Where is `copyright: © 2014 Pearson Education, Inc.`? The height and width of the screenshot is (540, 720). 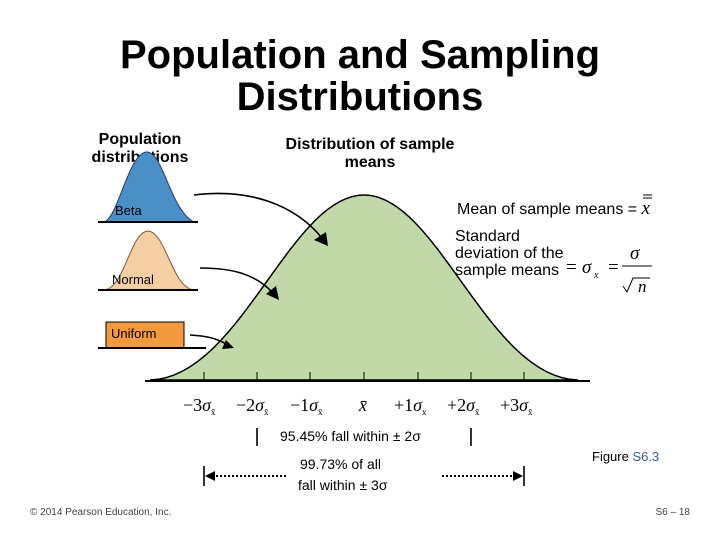
copyright: © 2014 Pearson Education, Inc. is located at coordinates (101, 512).